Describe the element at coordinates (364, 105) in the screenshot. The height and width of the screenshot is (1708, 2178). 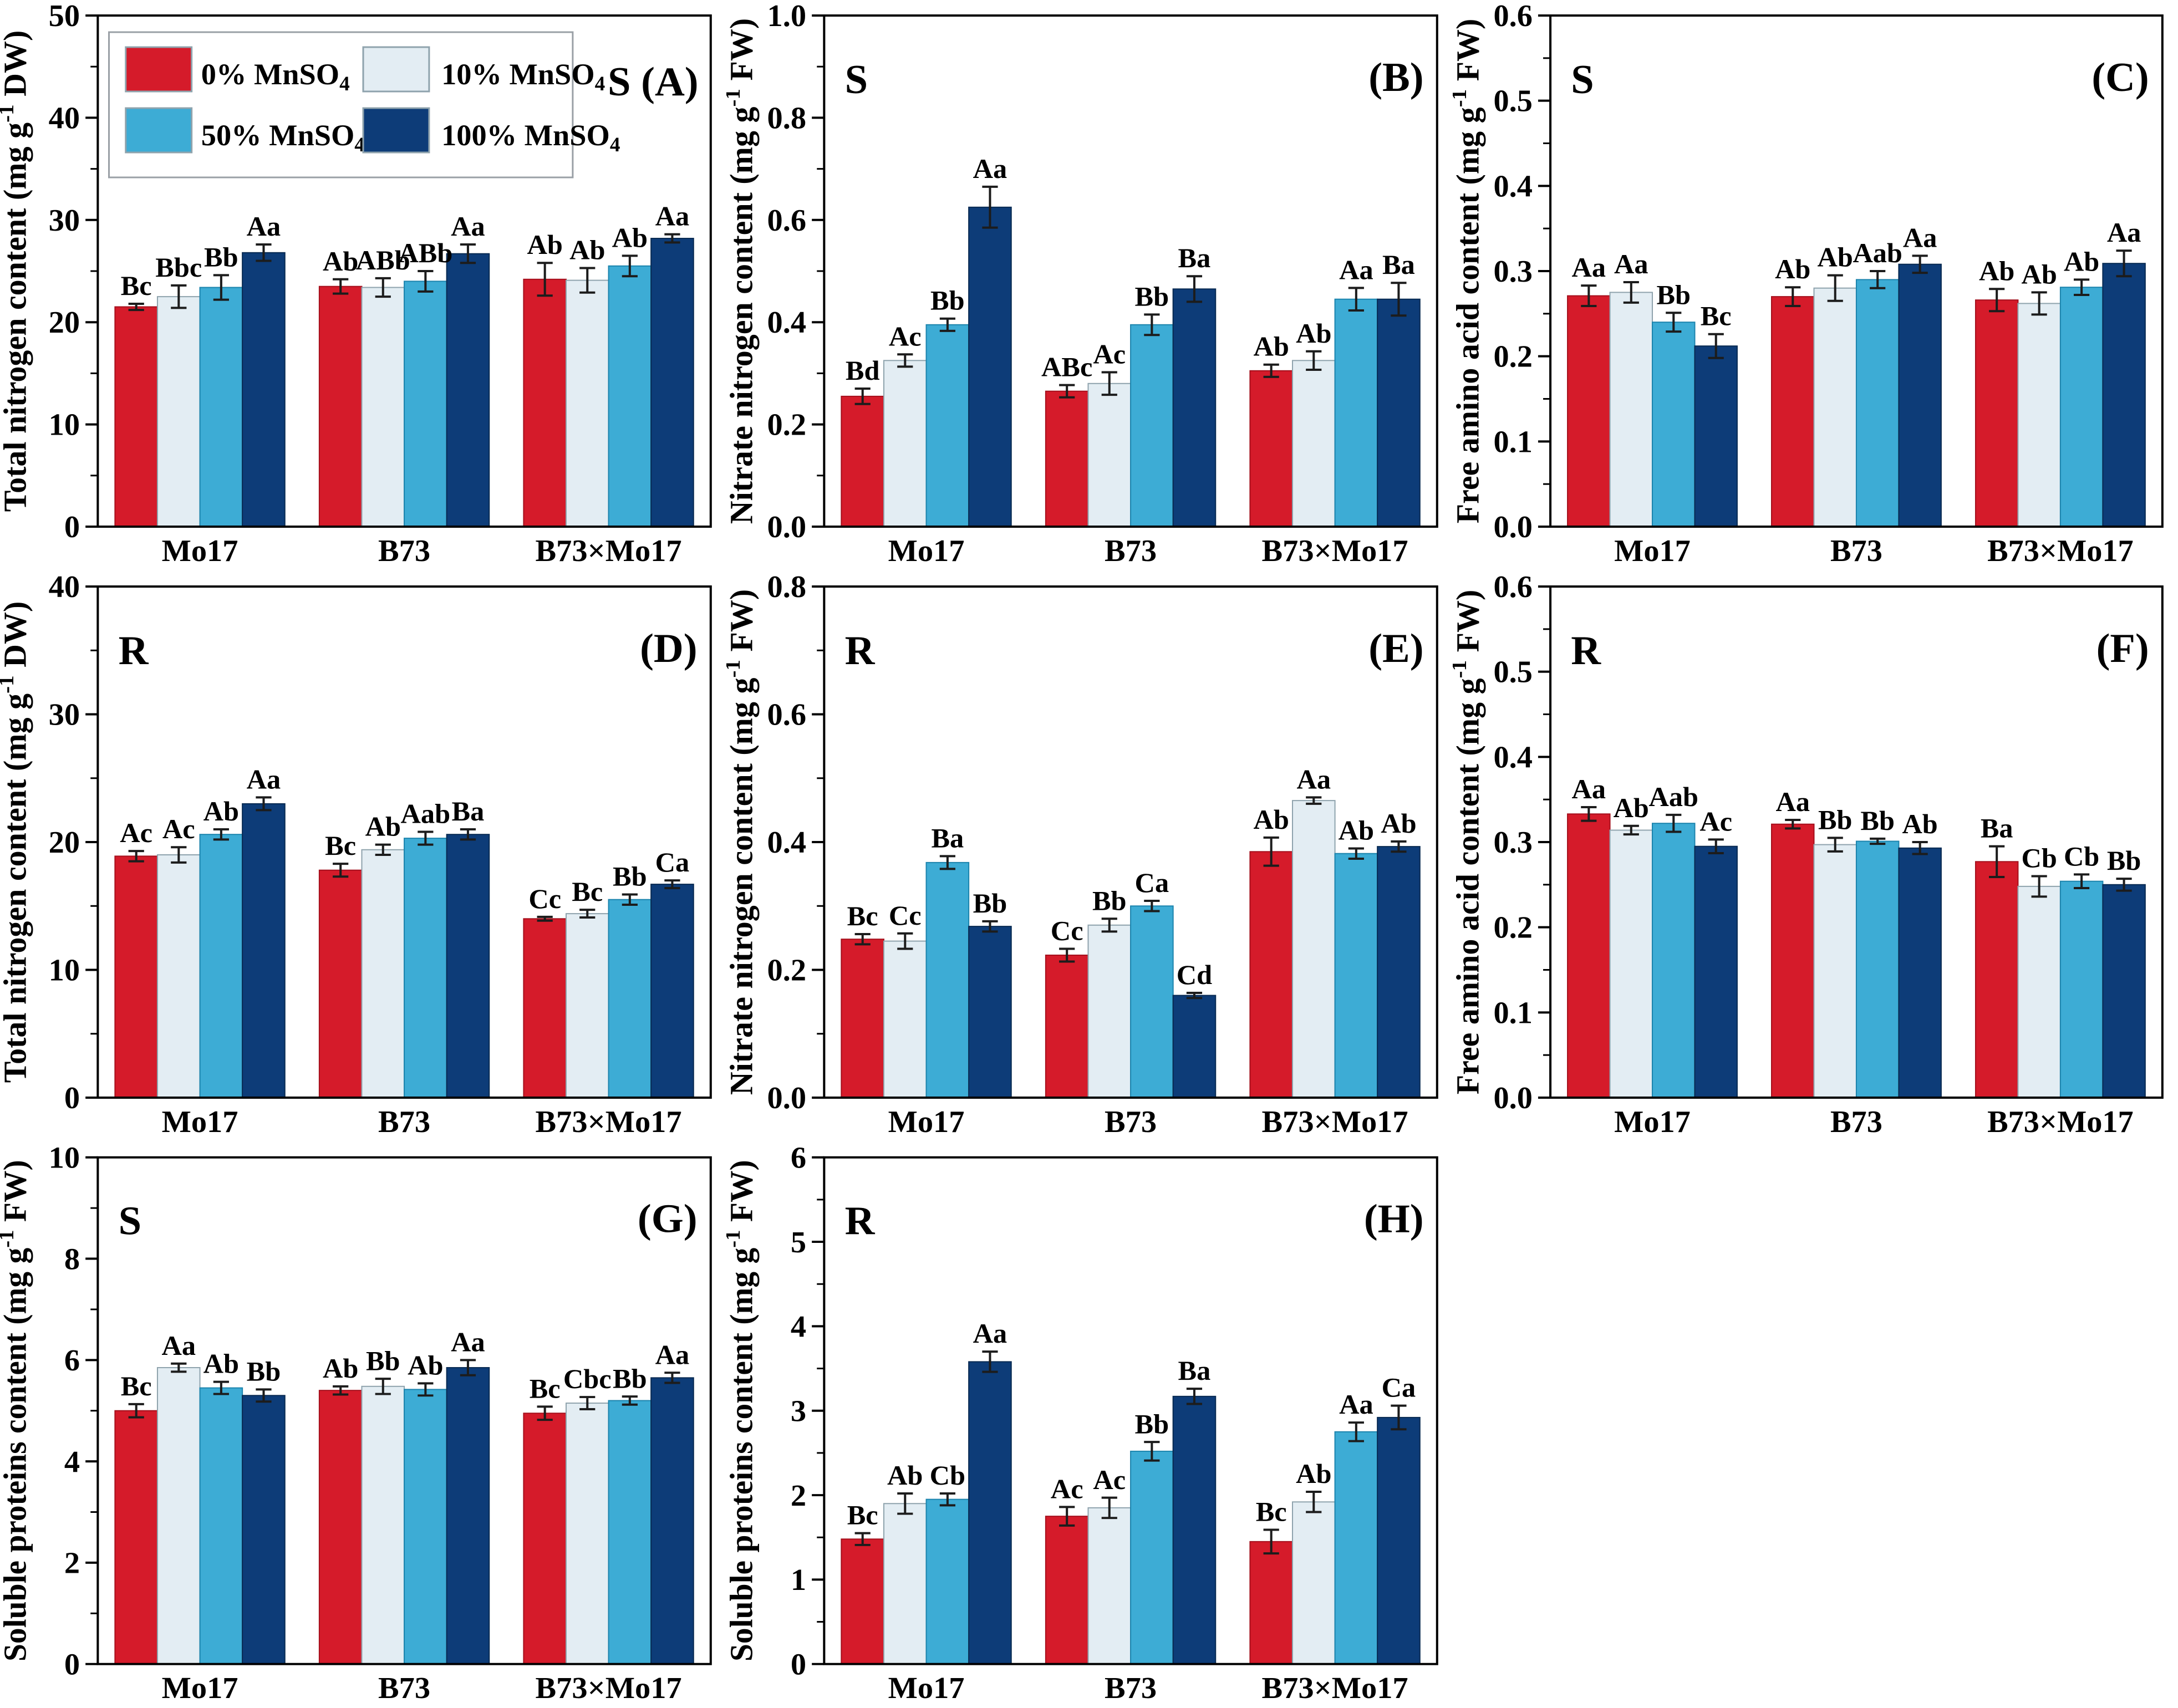
I see `legend: 0% MnSO4 10% MnSO4 50% MnSO4 100% MnSO4` at that location.